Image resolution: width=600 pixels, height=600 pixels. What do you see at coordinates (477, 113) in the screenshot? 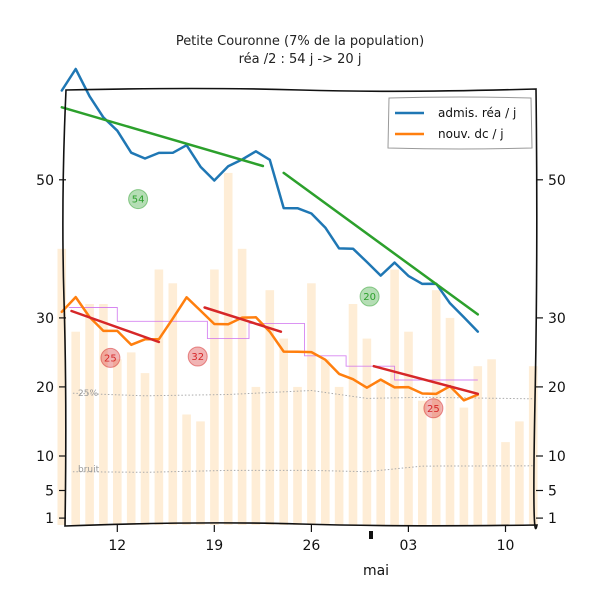
I see `legend-label-icu: admis. réa / j` at bounding box center [477, 113].